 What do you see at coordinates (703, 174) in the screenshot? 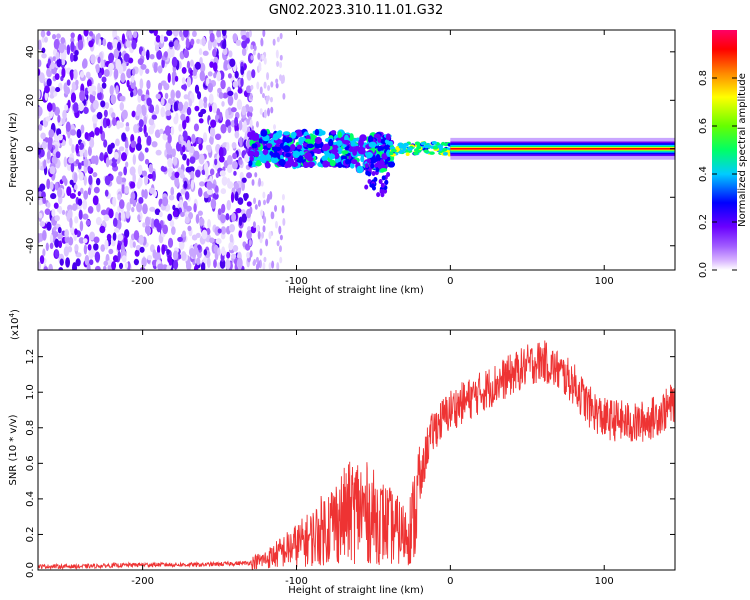
I see `colorbar-tick-label: 0.4` at bounding box center [703, 174].